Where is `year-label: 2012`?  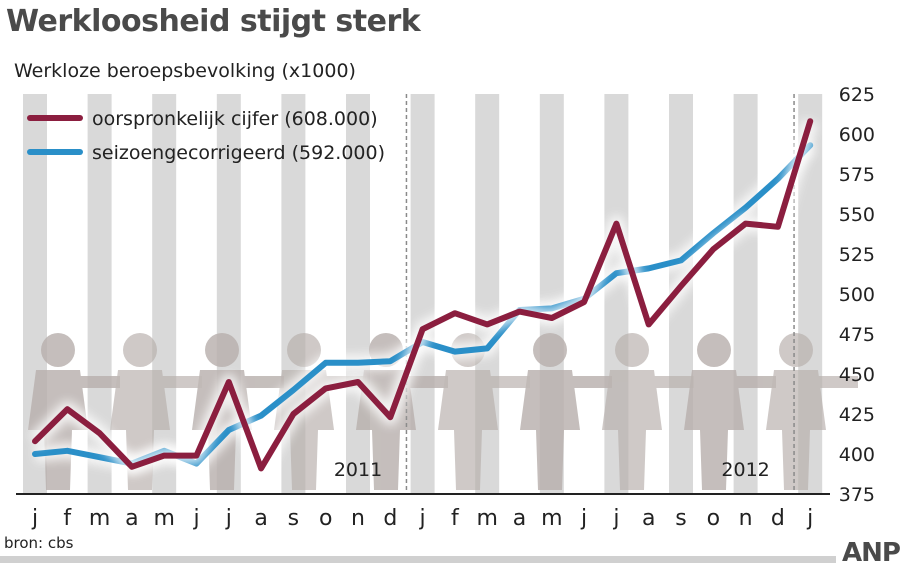
year-label: 2012 is located at coordinates (745, 470).